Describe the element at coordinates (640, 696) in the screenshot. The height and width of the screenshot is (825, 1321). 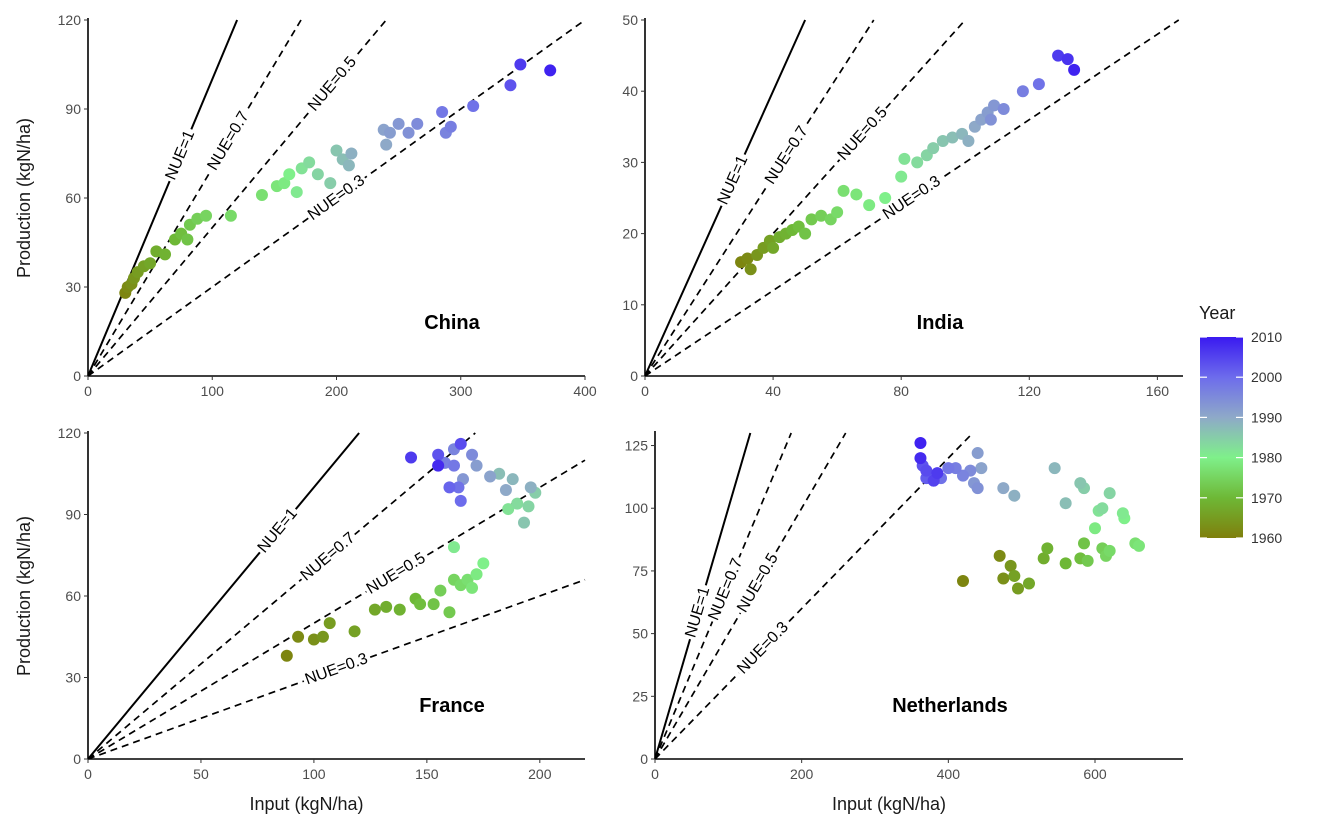
I see `y-tick-label: 25` at that location.